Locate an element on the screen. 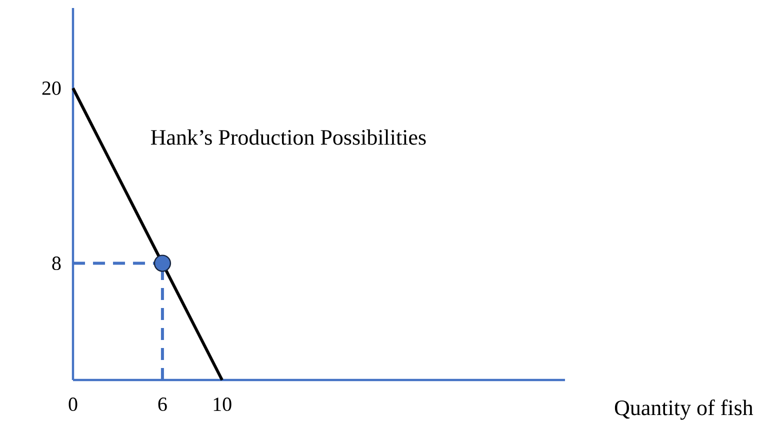 The height and width of the screenshot is (440, 780). x-tick-label: 10 is located at coordinates (223, 405).